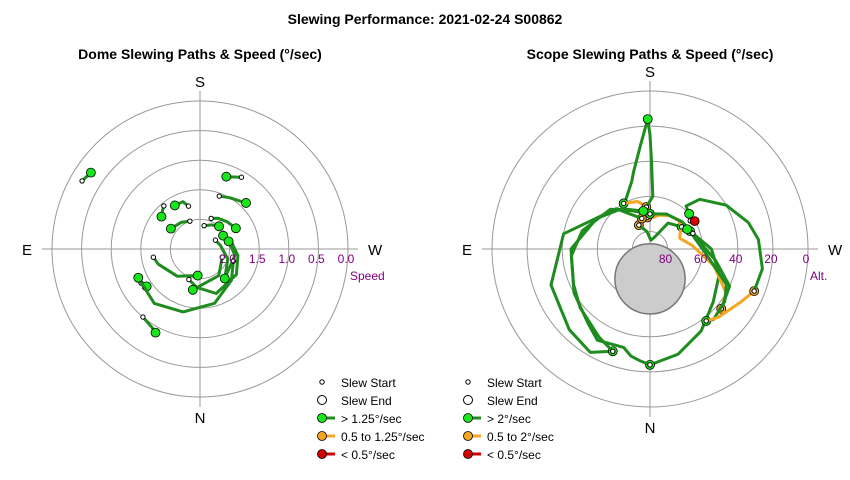 This screenshot has width=850, height=480. What do you see at coordinates (371, 437) in the screenshot?
I see `legend-item-medium: 0.5 to 1.25°/sec` at bounding box center [371, 437].